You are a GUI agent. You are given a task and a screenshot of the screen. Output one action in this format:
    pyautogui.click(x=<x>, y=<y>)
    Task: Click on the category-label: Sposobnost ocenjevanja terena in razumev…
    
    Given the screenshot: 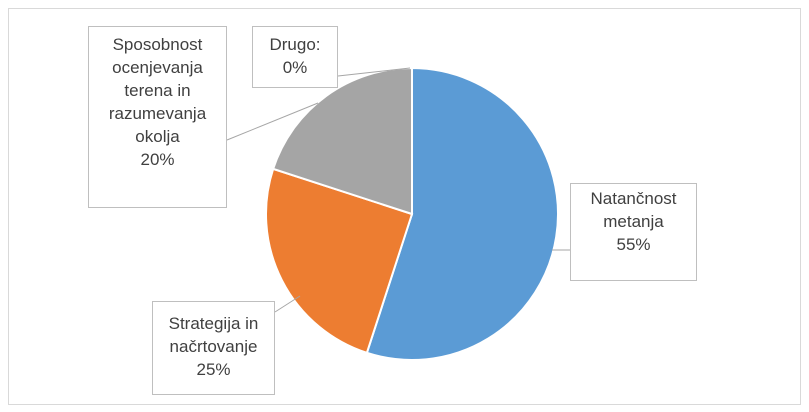 What is the action you would take?
    pyautogui.click(x=157, y=90)
    